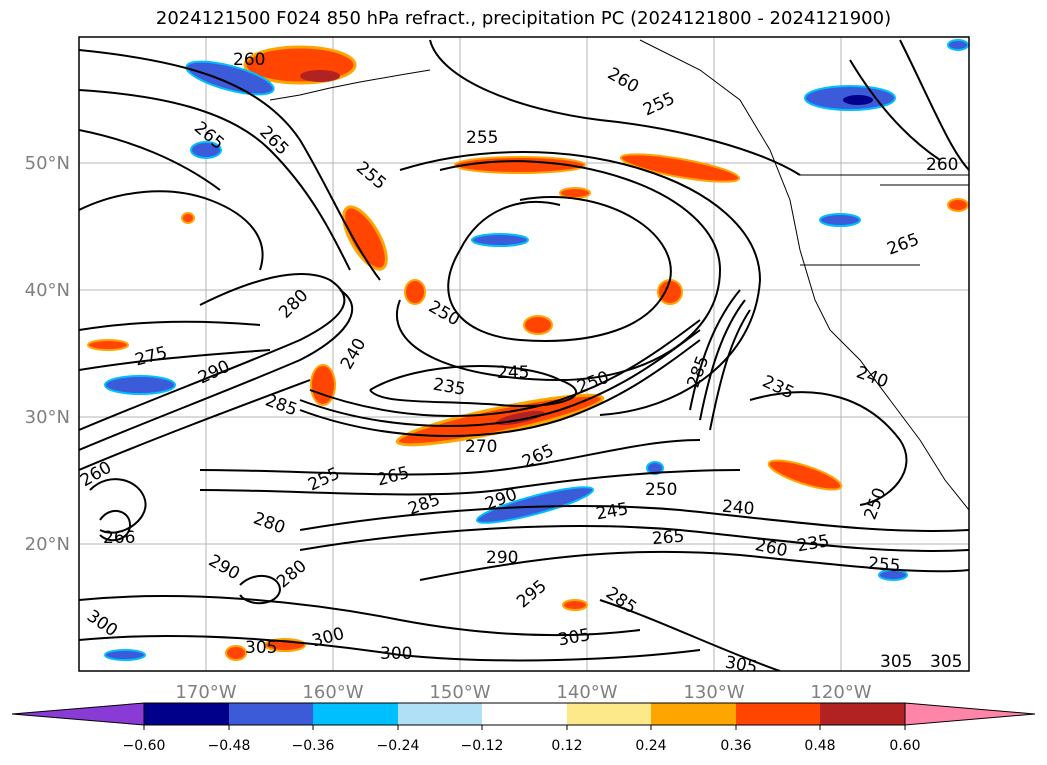 The height and width of the screenshot is (765, 1047). I want to click on coastline-alaska, so click(350, 85).